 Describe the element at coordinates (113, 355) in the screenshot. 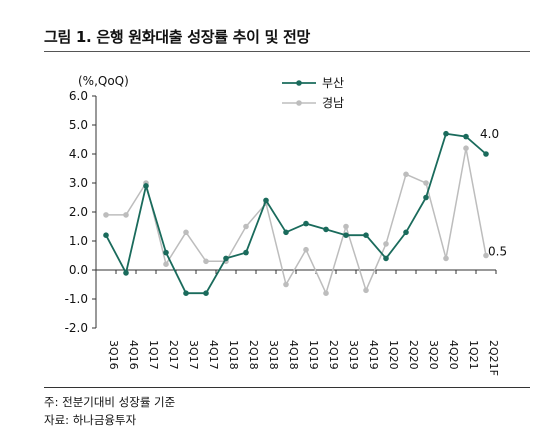

I see `x-tick-label: 3Q16` at that location.